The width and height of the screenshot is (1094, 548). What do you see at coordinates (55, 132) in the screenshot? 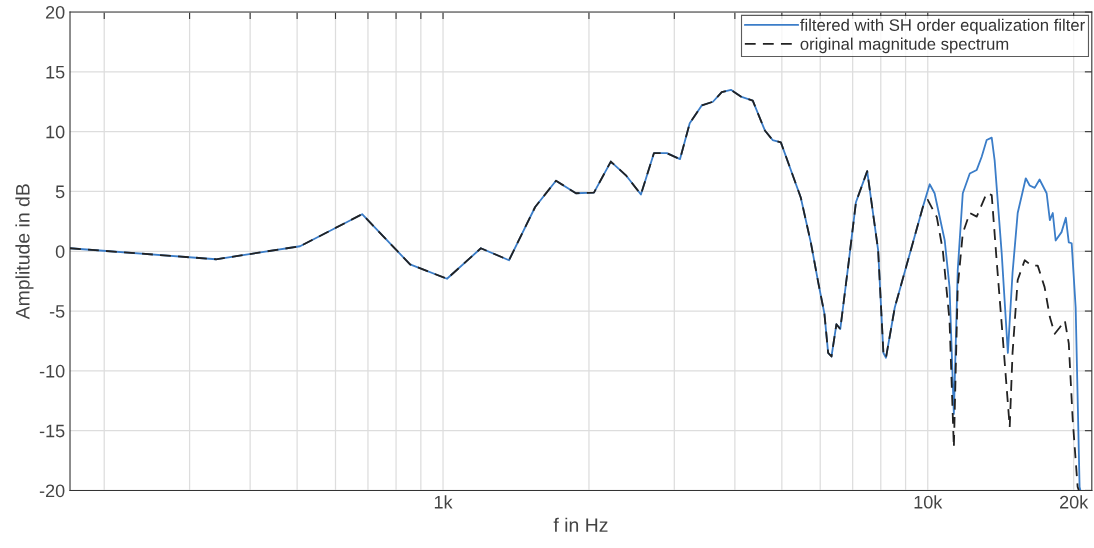
I see `y-tick-label: 10` at bounding box center [55, 132].